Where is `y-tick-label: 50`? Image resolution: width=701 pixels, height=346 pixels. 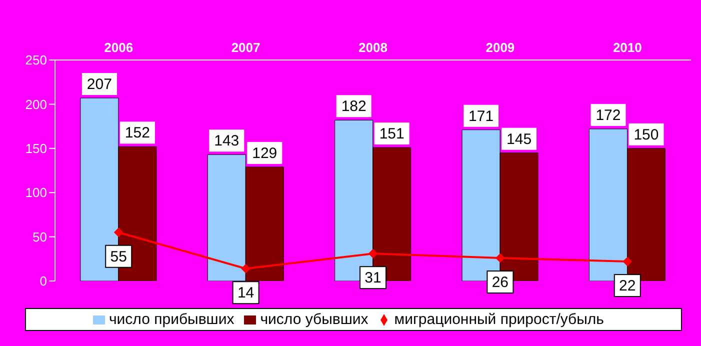
y-tick-label: 50 is located at coordinates (39, 236).